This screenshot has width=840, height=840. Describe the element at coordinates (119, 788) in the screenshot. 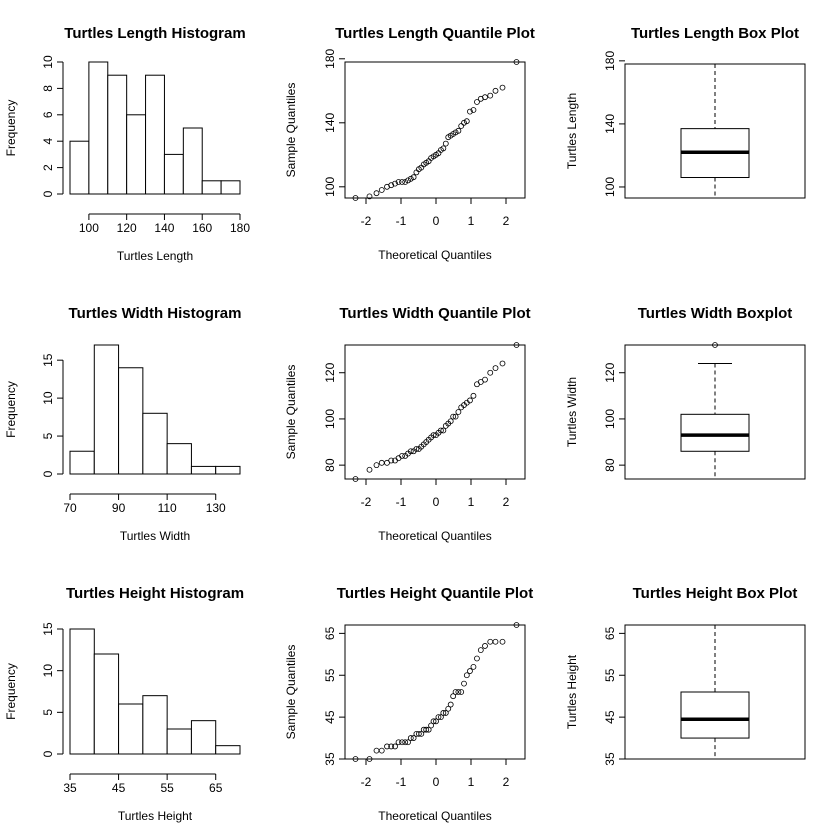

I see `x-tick-label: 45` at that location.